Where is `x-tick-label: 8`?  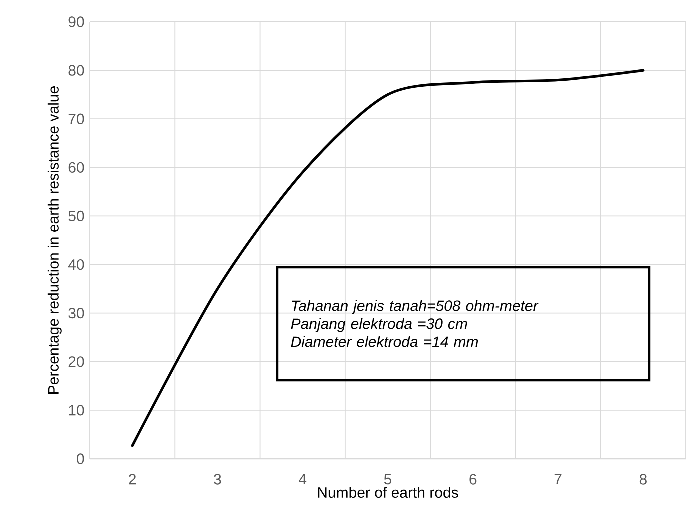 x-tick-label: 8 is located at coordinates (643, 479).